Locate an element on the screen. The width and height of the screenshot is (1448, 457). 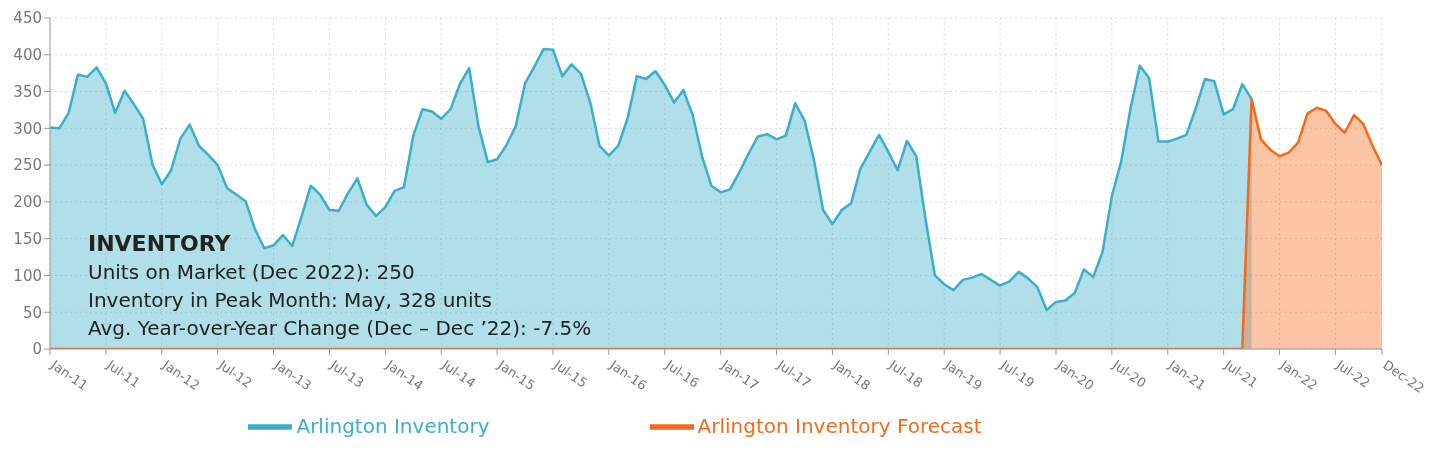
y-tick-label: 250 is located at coordinates (27, 165).